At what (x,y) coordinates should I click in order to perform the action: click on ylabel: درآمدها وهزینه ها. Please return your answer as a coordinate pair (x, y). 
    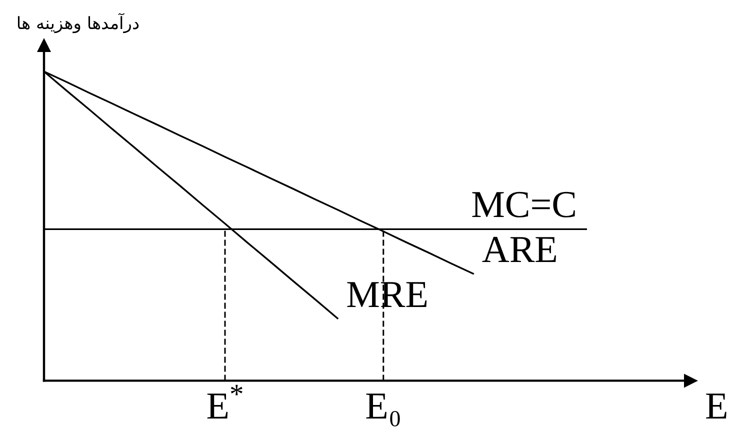
    Looking at the image, I should click on (78, 24).